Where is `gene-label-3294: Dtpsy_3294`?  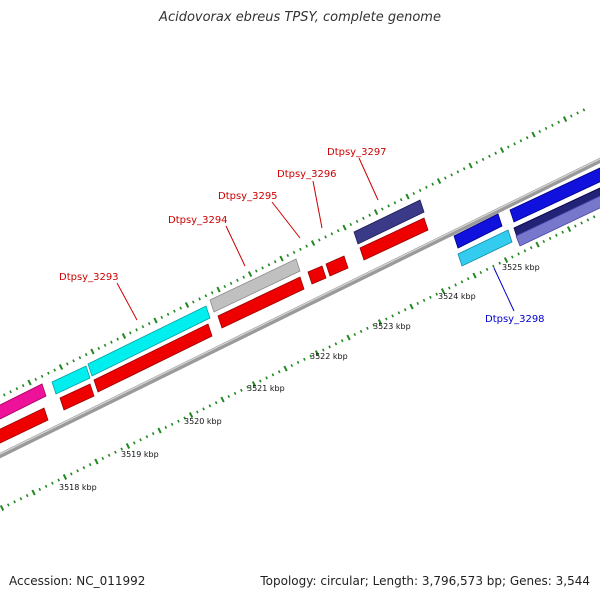
gene-label-3294: Dtpsy_3294 is located at coordinates (198, 220).